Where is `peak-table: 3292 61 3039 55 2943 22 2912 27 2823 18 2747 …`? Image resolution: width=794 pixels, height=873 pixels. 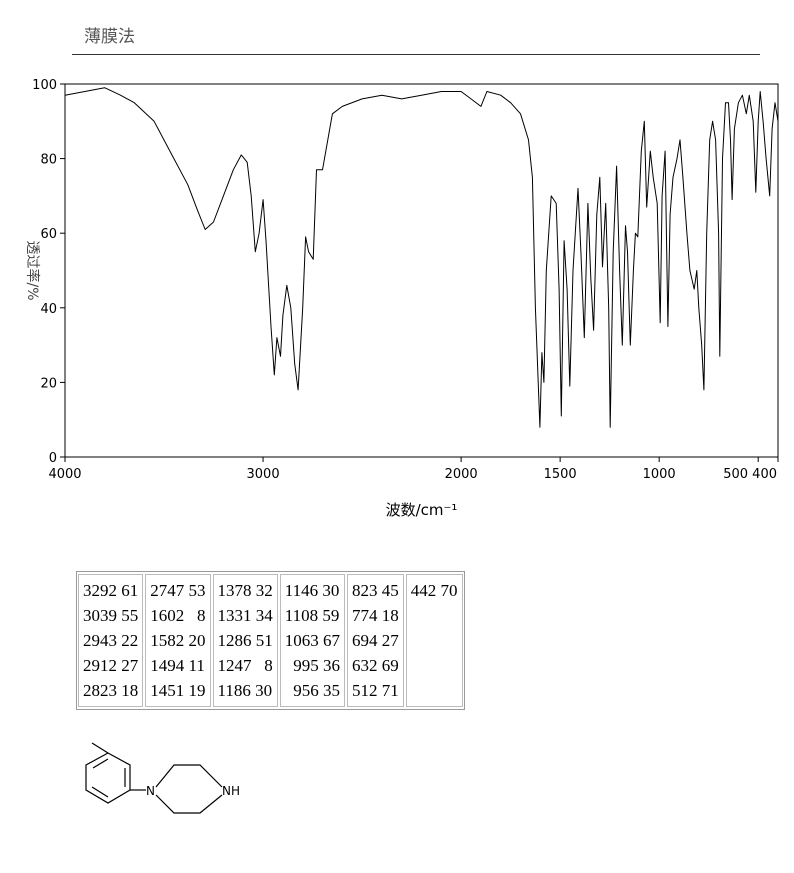
peak-table: 3292 61 3039 55 2943 22 2912 27 2823 18 2747 … is located at coordinates (270, 640).